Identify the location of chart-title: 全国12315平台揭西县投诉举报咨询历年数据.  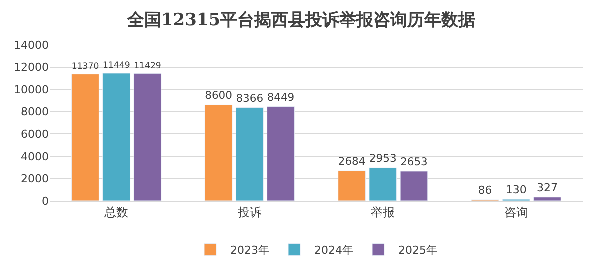
(301, 20).